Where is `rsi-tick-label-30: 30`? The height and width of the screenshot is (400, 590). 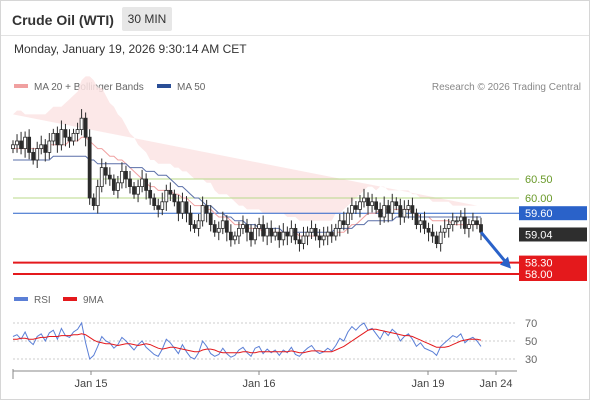 rsi-tick-label-30: 30 is located at coordinates (531, 360).